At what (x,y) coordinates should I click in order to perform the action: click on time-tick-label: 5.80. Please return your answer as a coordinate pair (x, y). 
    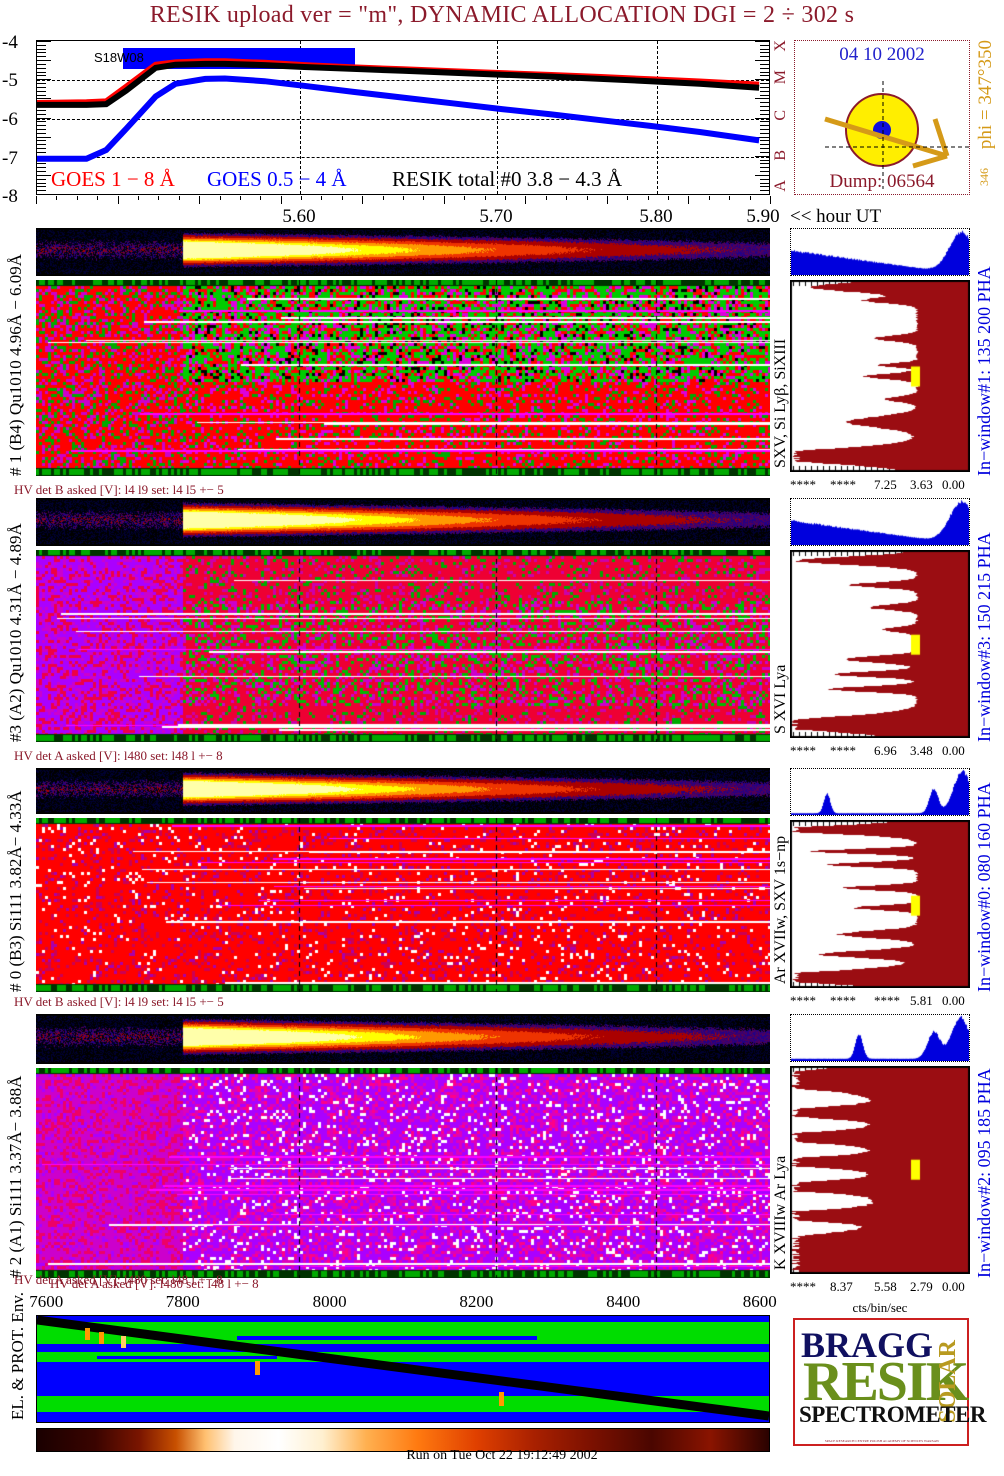
    Looking at the image, I should click on (656, 216).